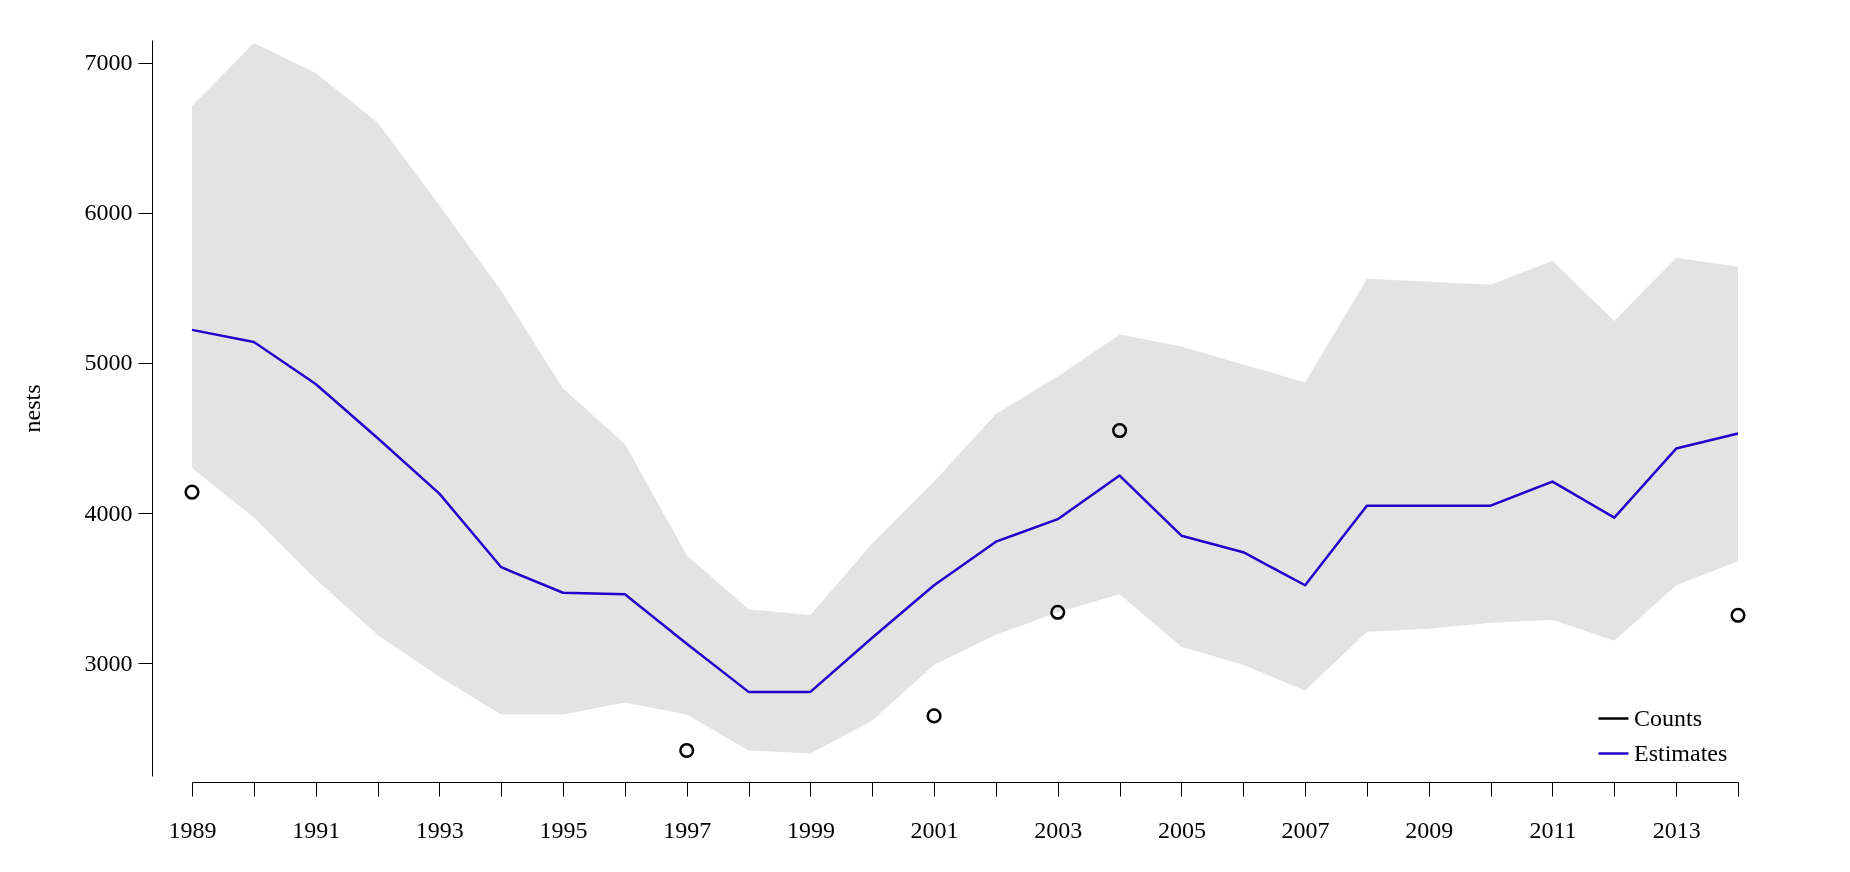 The image size is (1850, 872). Describe the element at coordinates (1305, 829) in the screenshot. I see `x-tick-label: 2007` at that location.